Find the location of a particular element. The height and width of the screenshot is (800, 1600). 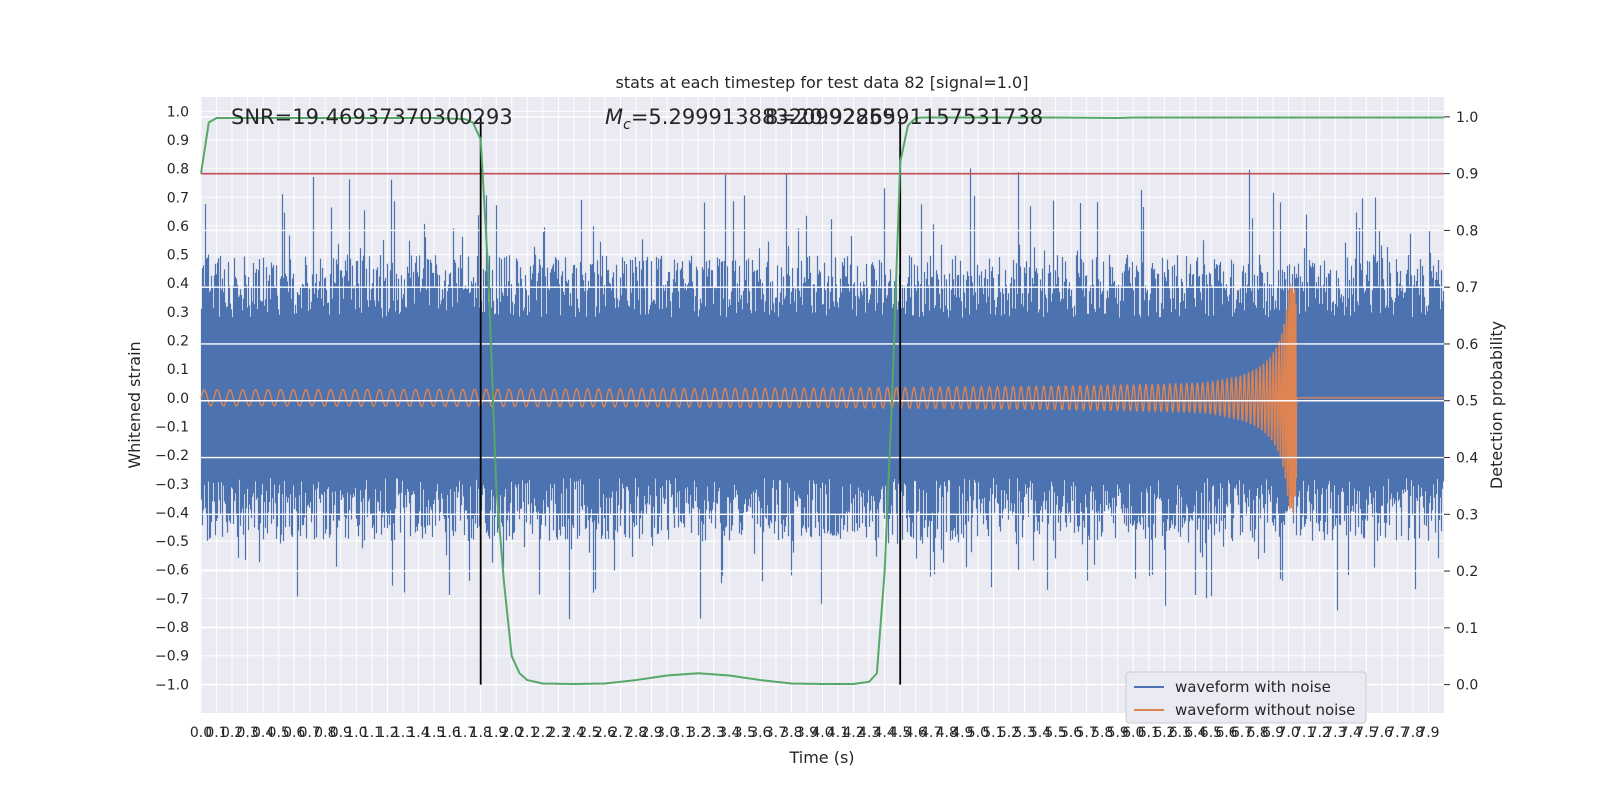

y-tick-label-left: 0.2 is located at coordinates (178, 342).